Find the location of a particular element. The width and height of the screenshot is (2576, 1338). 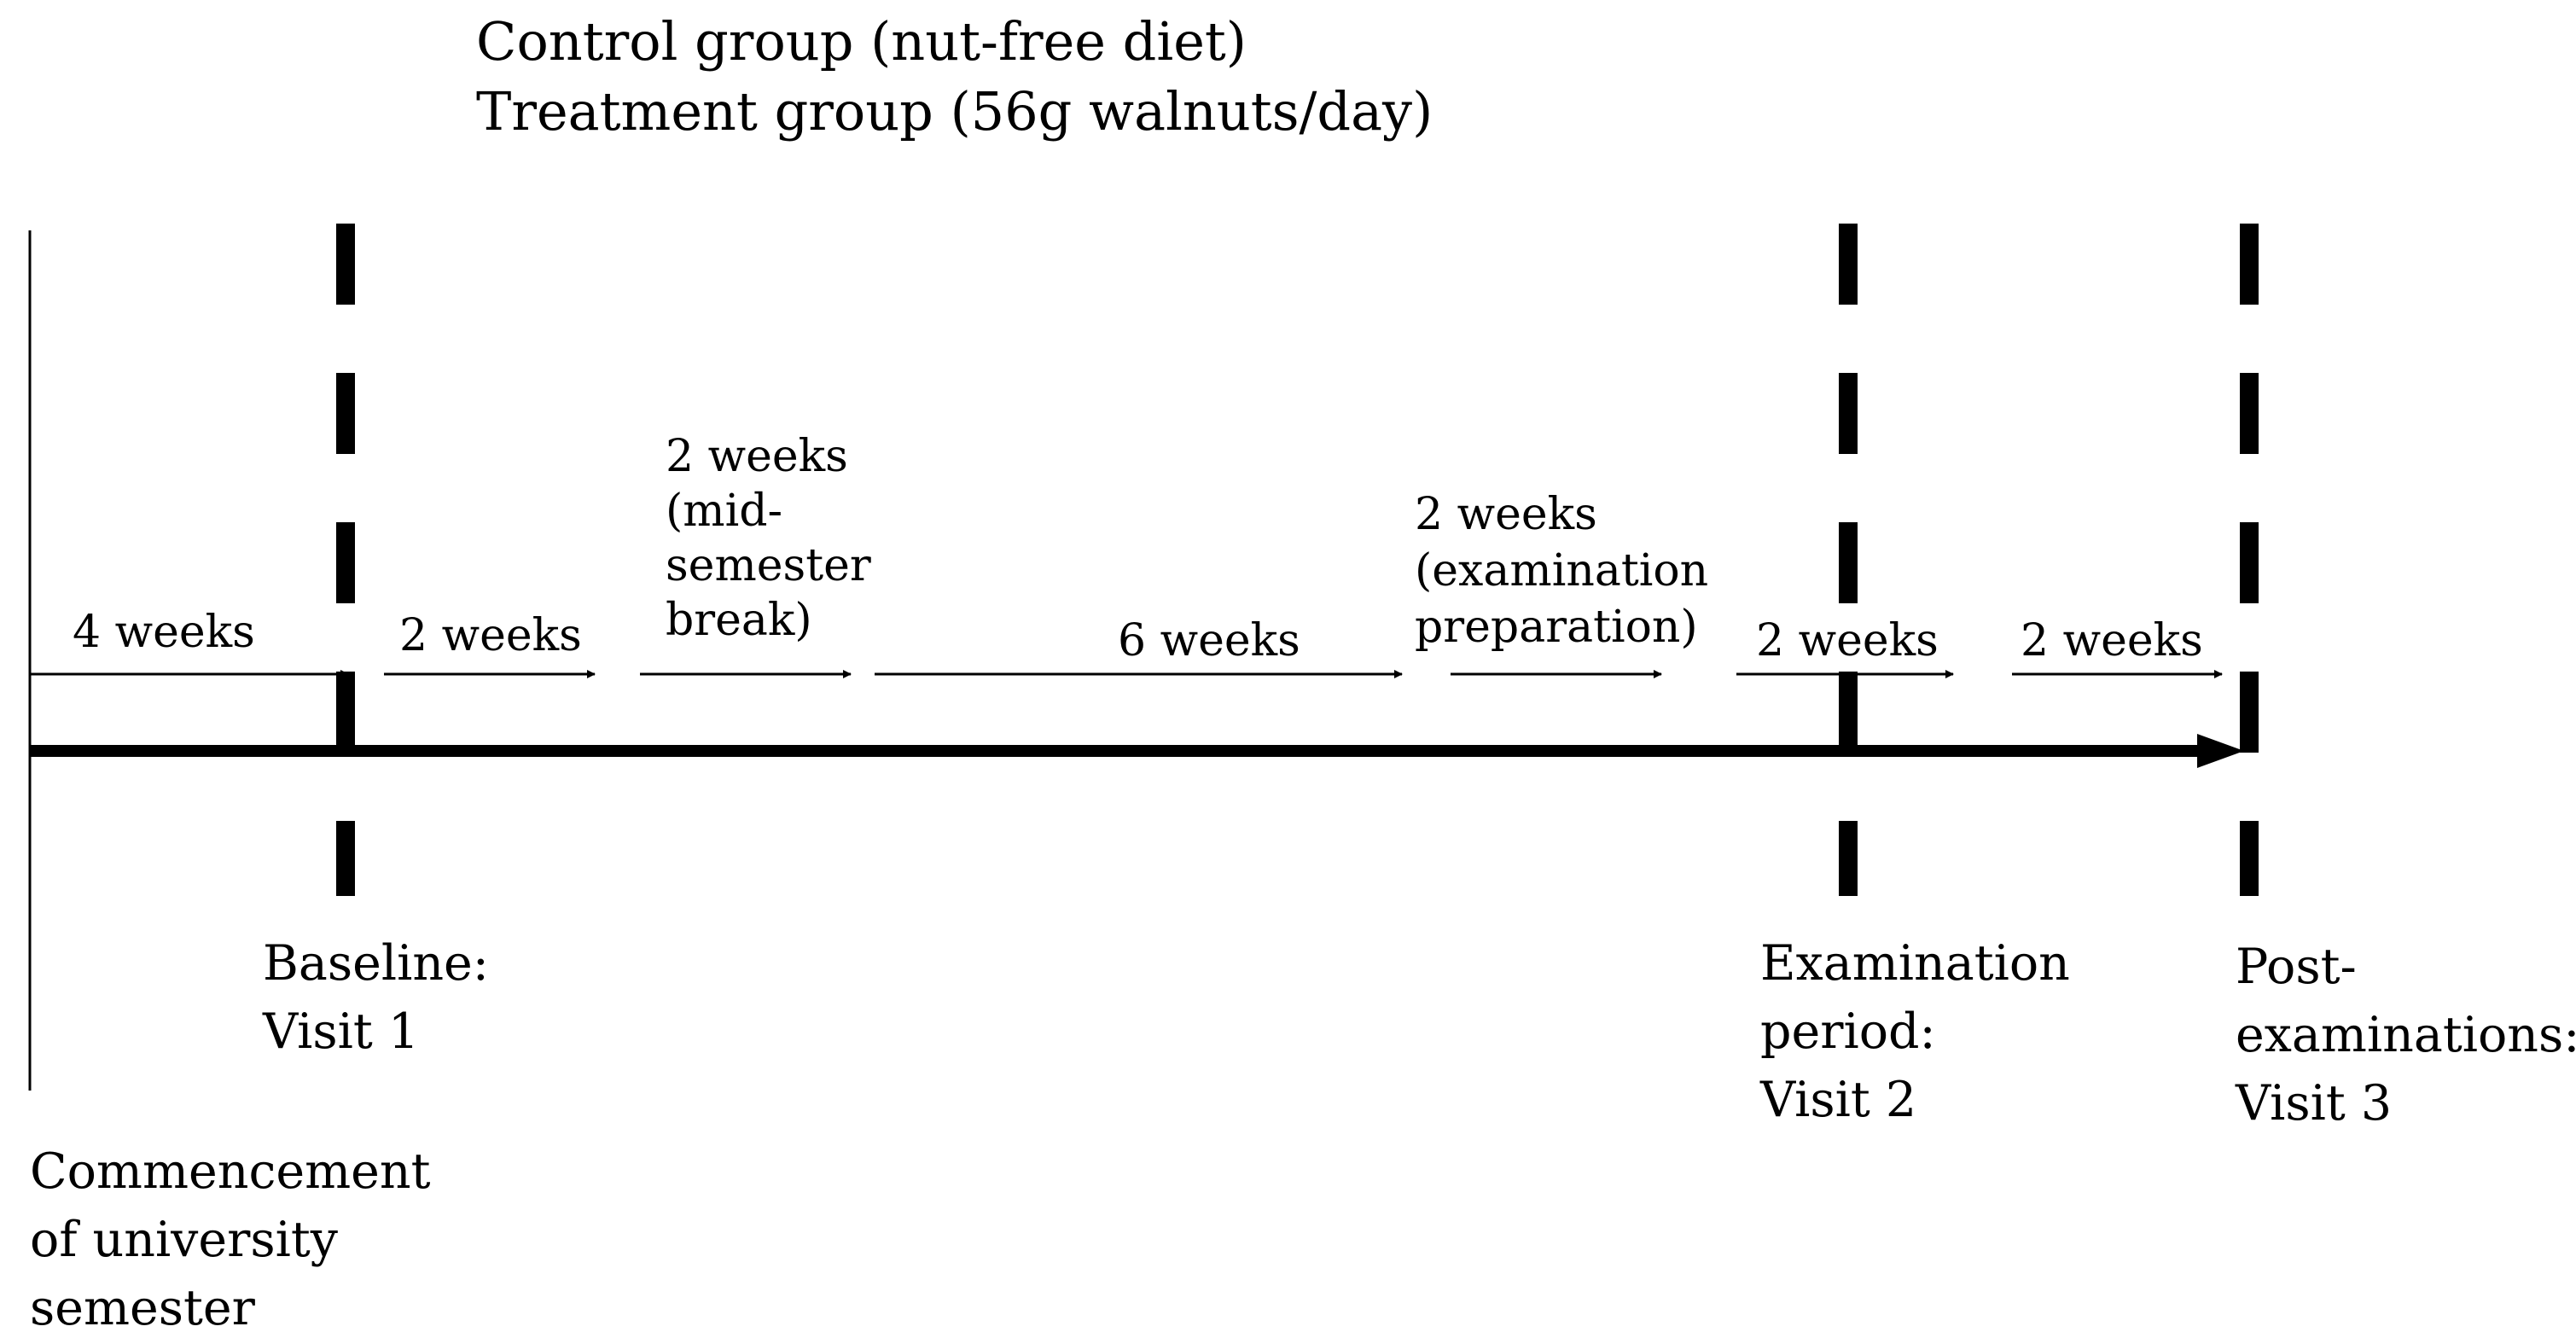

interval-label-6: 2 weeks is located at coordinates (1847, 640).